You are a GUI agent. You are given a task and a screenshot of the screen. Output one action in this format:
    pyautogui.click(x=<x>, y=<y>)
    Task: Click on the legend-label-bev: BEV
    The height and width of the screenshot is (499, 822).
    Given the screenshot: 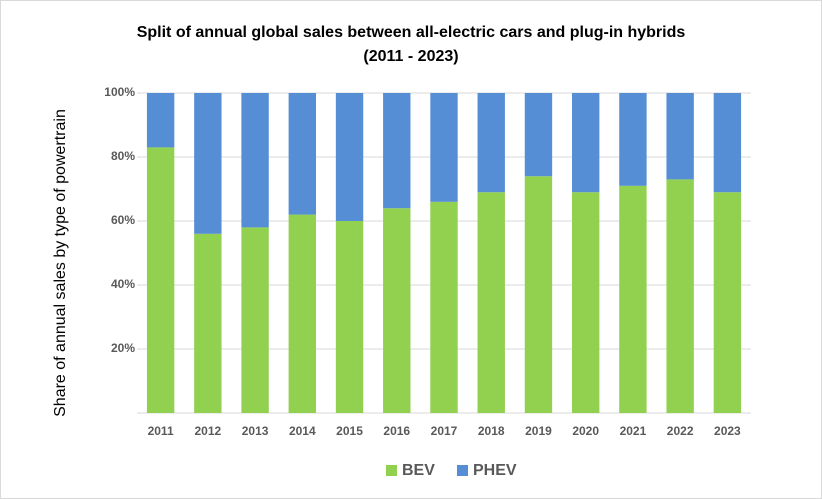 What is the action you would take?
    pyautogui.click(x=418, y=470)
    